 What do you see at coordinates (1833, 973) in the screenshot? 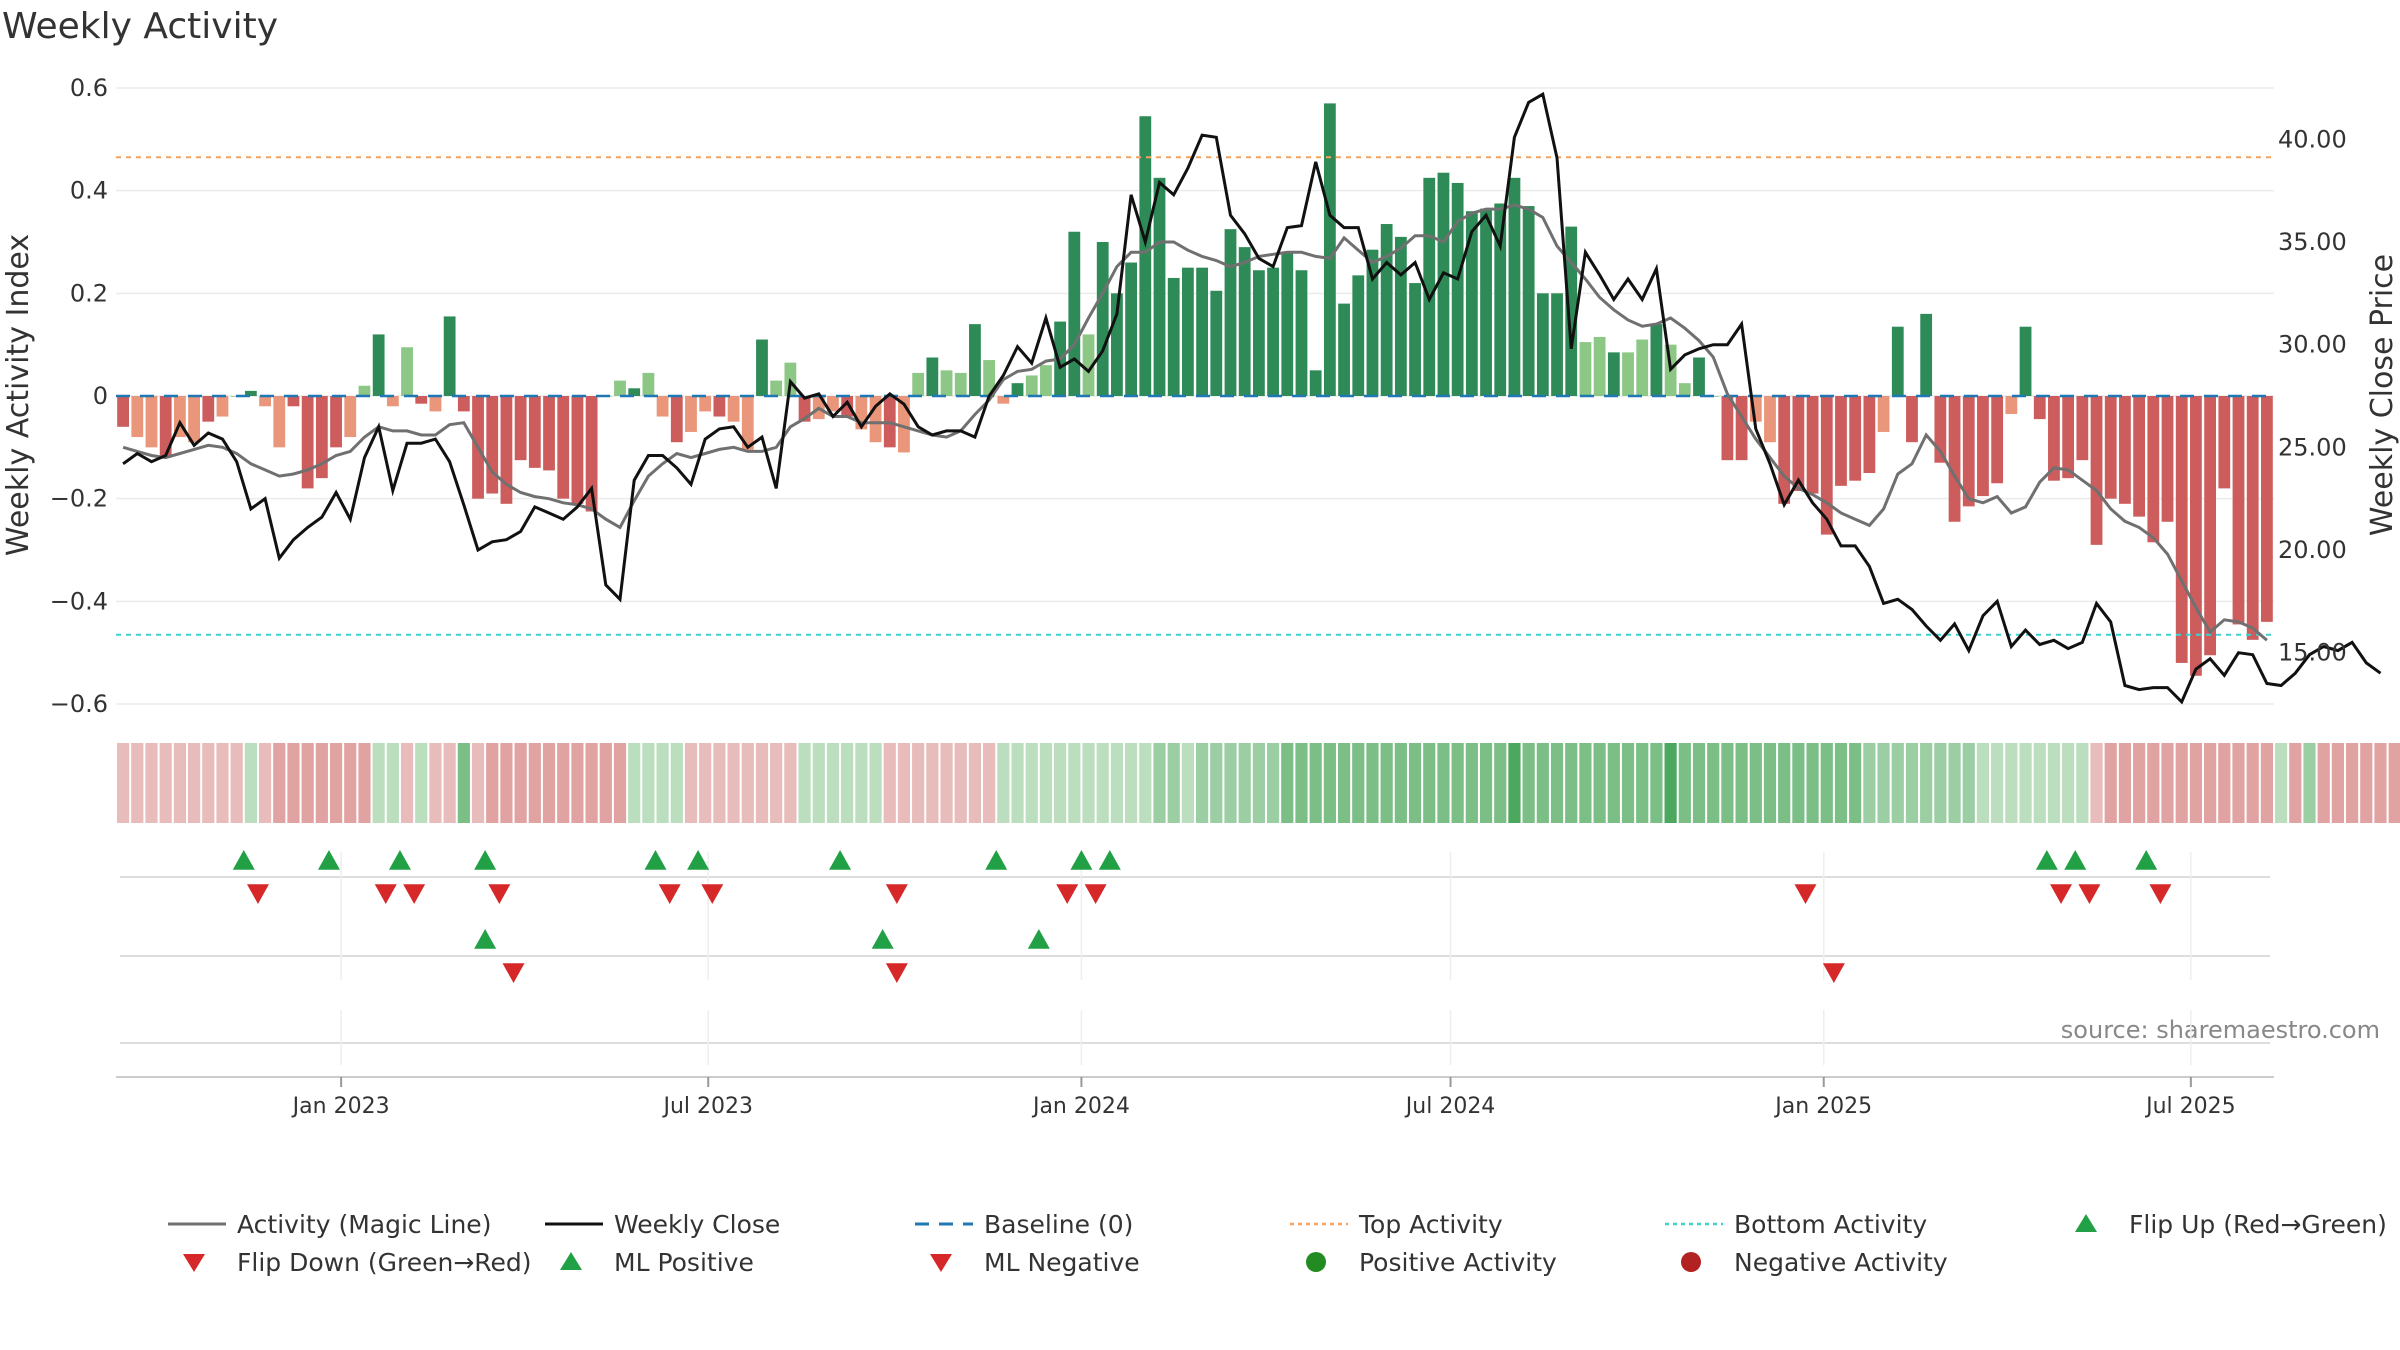
I see `ml-negative-marker` at bounding box center [1833, 973].